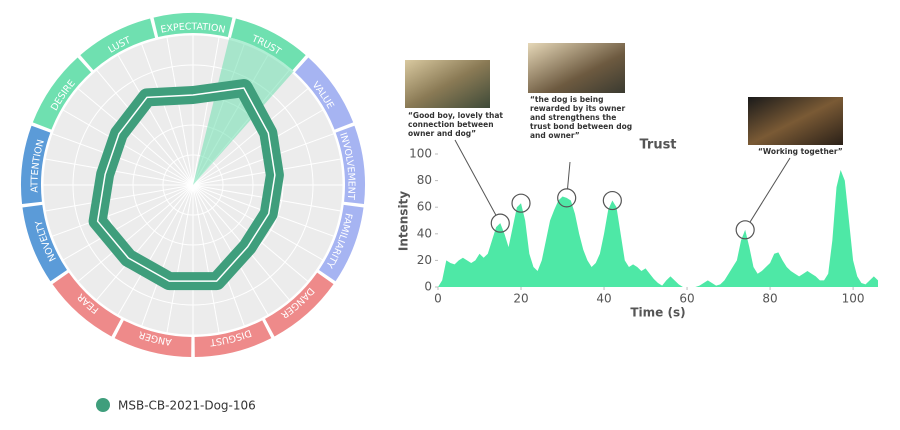 The image size is (900, 430). I want to click on annotation-text: “the dog is being, so click(566, 99).